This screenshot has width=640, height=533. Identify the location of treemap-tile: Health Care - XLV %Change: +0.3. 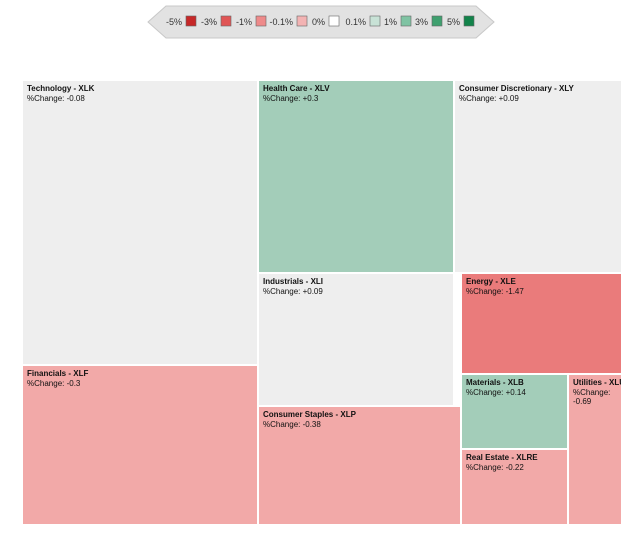
(356, 176).